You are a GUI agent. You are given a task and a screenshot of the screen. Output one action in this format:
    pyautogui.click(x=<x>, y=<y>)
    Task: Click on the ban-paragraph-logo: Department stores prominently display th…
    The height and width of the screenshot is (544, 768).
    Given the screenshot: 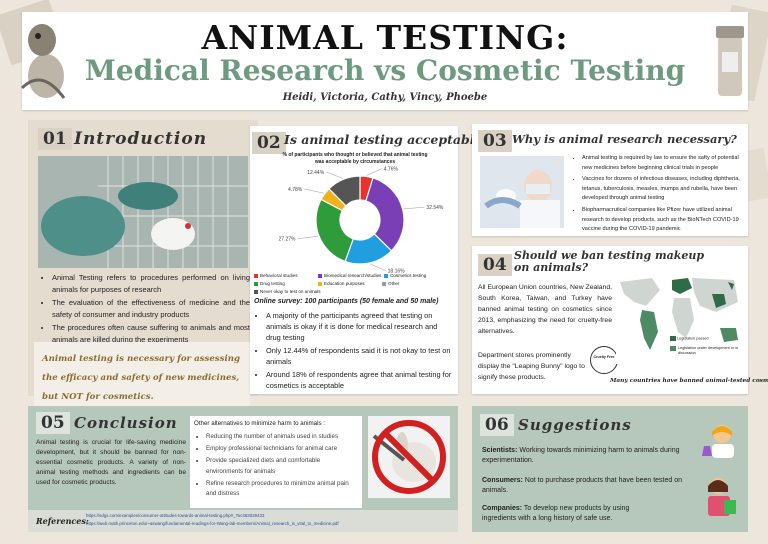 What is the action you would take?
    pyautogui.click(x=531, y=366)
    